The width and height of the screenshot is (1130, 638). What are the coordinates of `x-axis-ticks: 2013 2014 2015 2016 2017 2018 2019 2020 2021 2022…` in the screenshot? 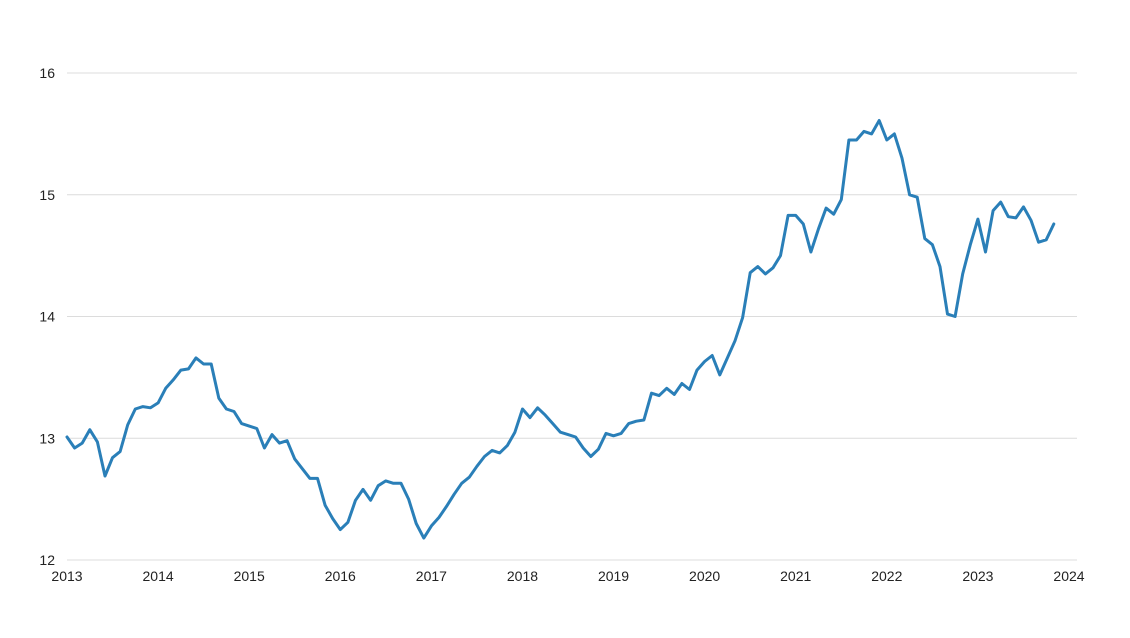 It's located at (567, 576).